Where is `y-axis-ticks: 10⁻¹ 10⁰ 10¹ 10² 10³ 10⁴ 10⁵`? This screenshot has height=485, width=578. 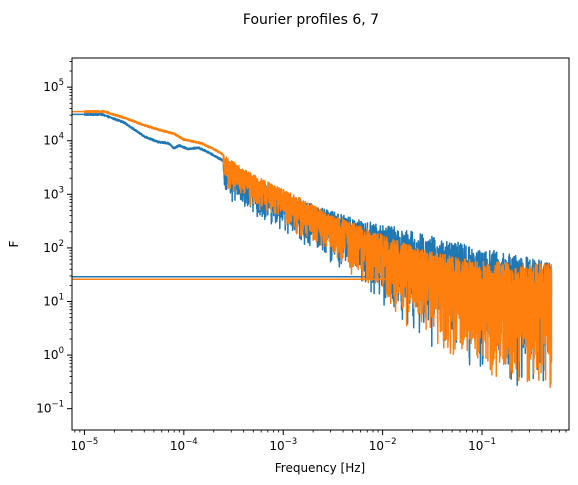
y-axis-ticks: 10⁻¹ 10⁰ 10¹ 10² 10³ 10⁴ 10⁵ is located at coordinates (54, 238).